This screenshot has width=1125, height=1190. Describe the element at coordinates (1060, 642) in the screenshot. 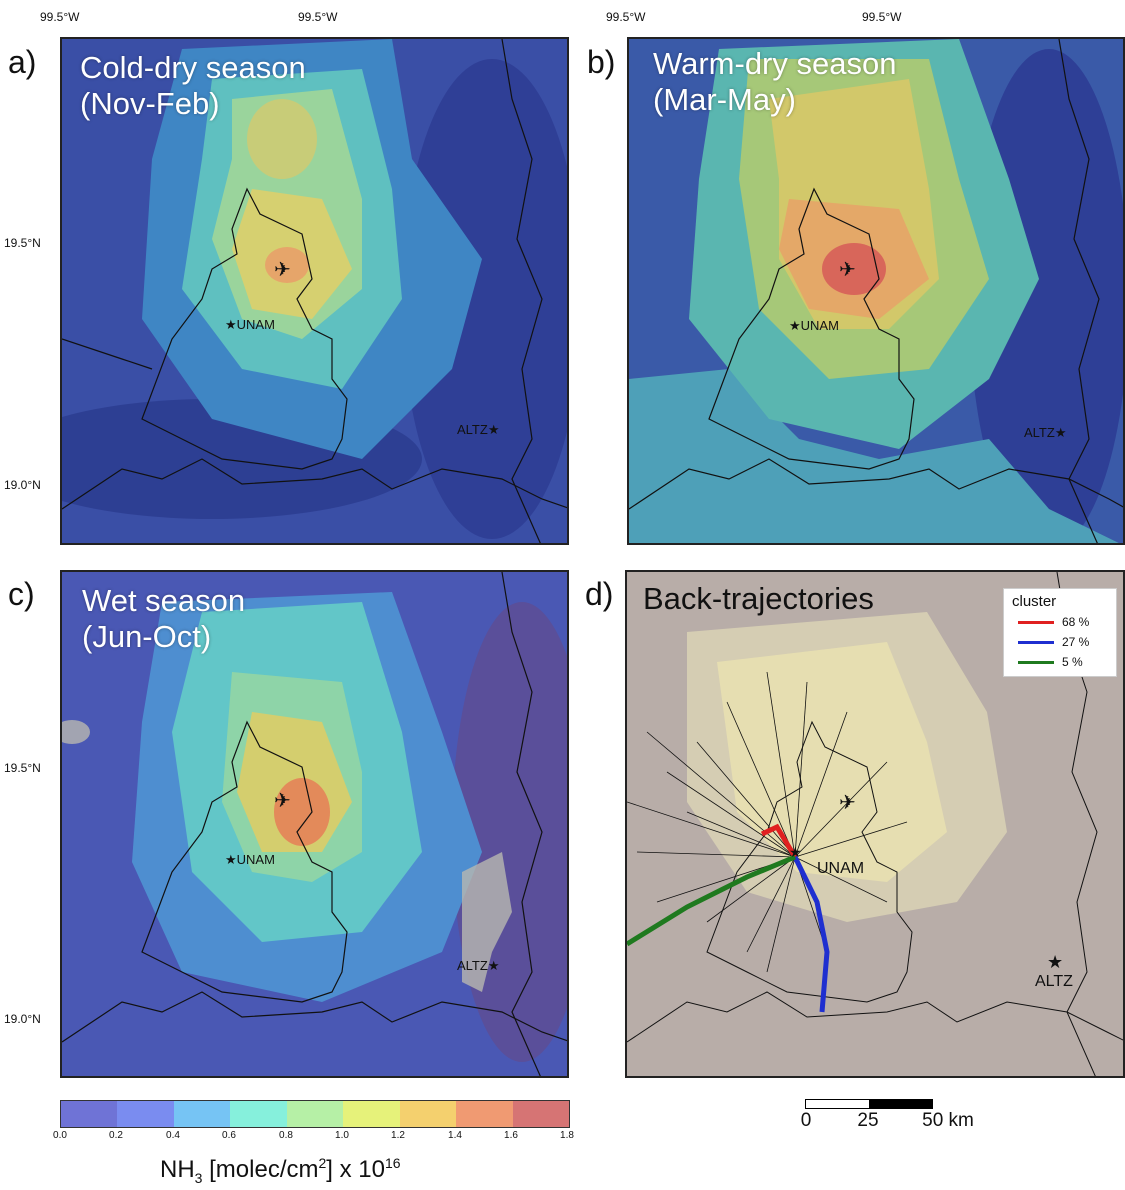

I see `legend-entry: 27 %` at that location.